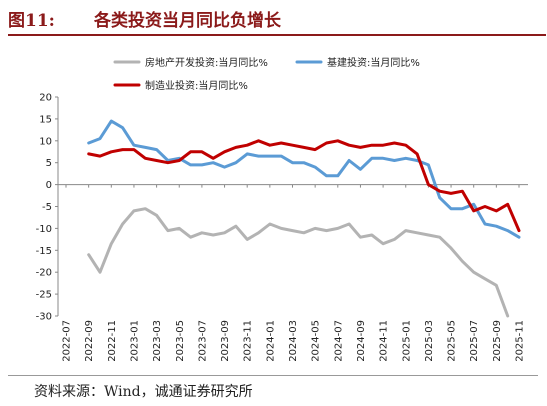 The width and height of the screenshot is (547, 406). I want to click on x-tick-label: 2022-09, so click(89, 341).